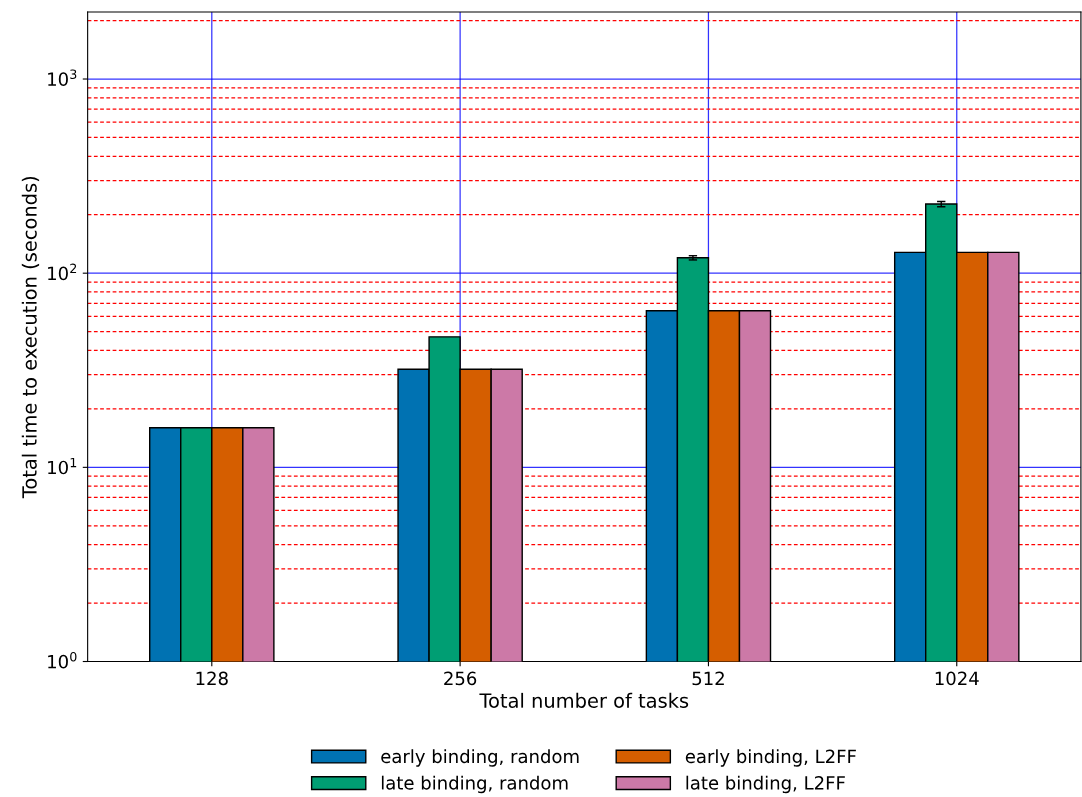 The width and height of the screenshot is (1082, 797). What do you see at coordinates (957, 678) in the screenshot?
I see `x-tick-label: 1024` at bounding box center [957, 678].